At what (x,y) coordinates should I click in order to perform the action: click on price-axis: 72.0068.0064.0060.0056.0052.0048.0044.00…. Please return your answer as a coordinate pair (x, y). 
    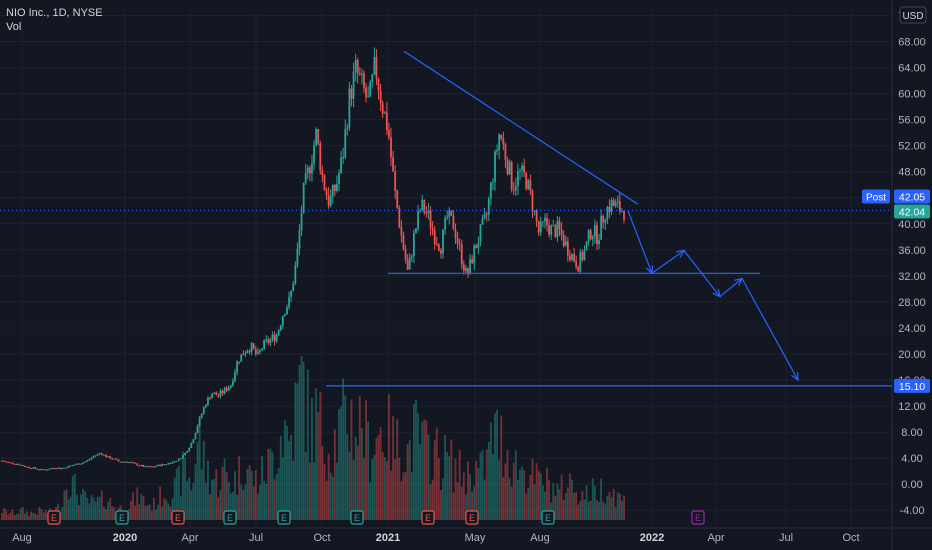
    Looking at the image, I should click on (912, 264).